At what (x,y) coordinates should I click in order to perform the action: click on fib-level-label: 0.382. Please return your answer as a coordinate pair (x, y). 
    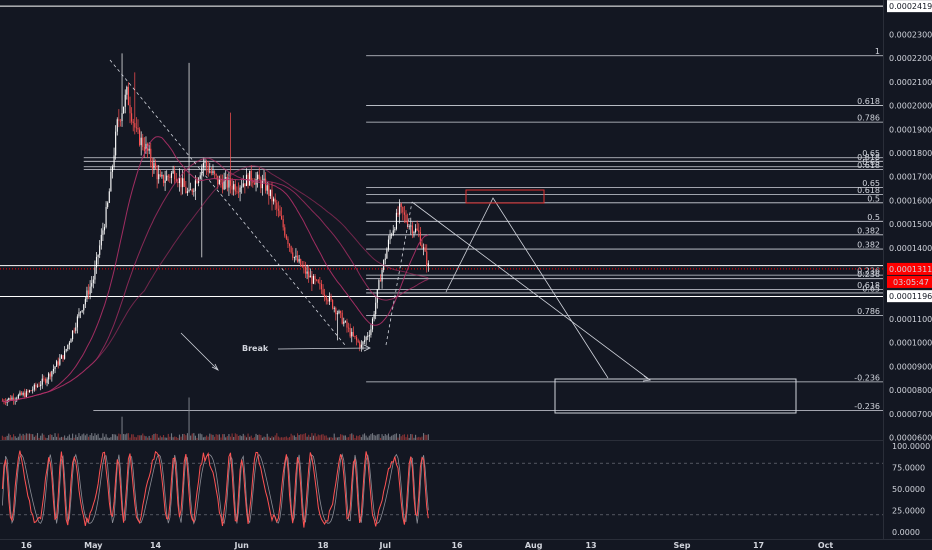
    Looking at the image, I should click on (868, 230).